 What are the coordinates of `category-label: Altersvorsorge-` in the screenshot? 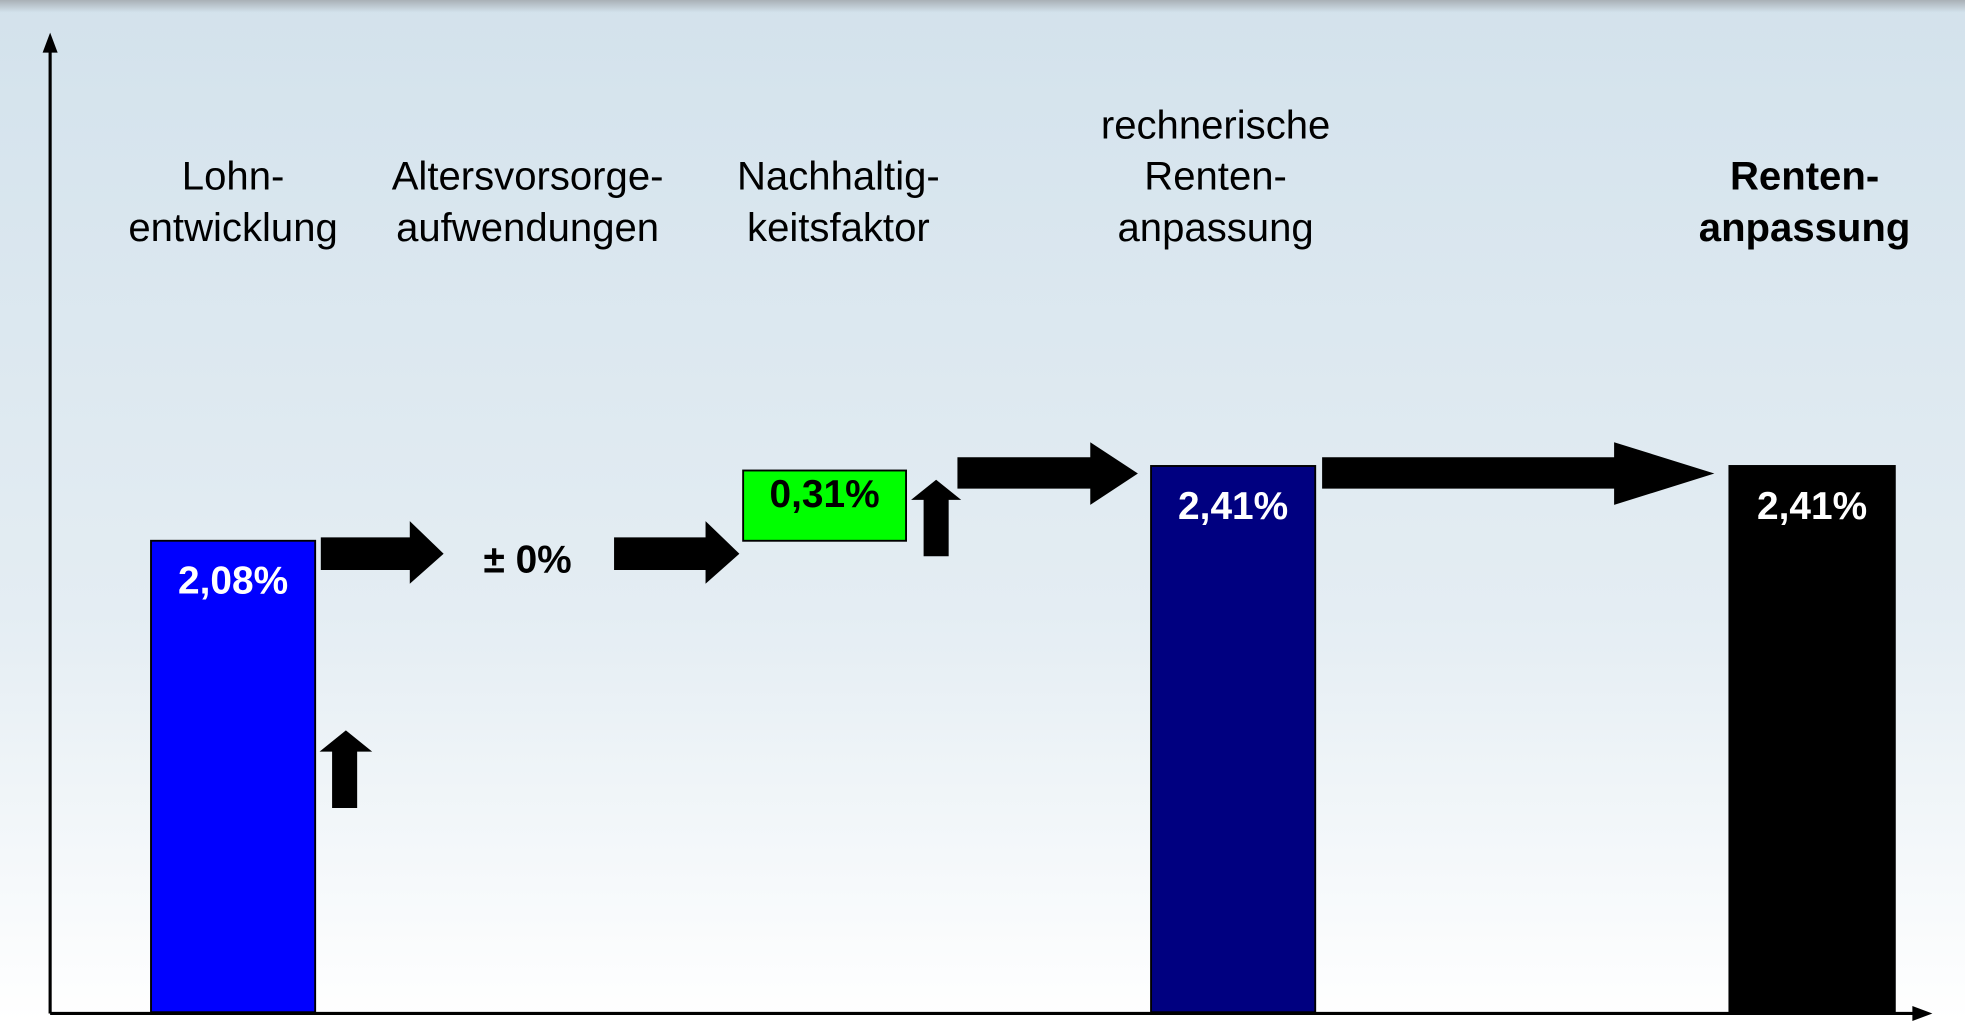 It's located at (528, 177).